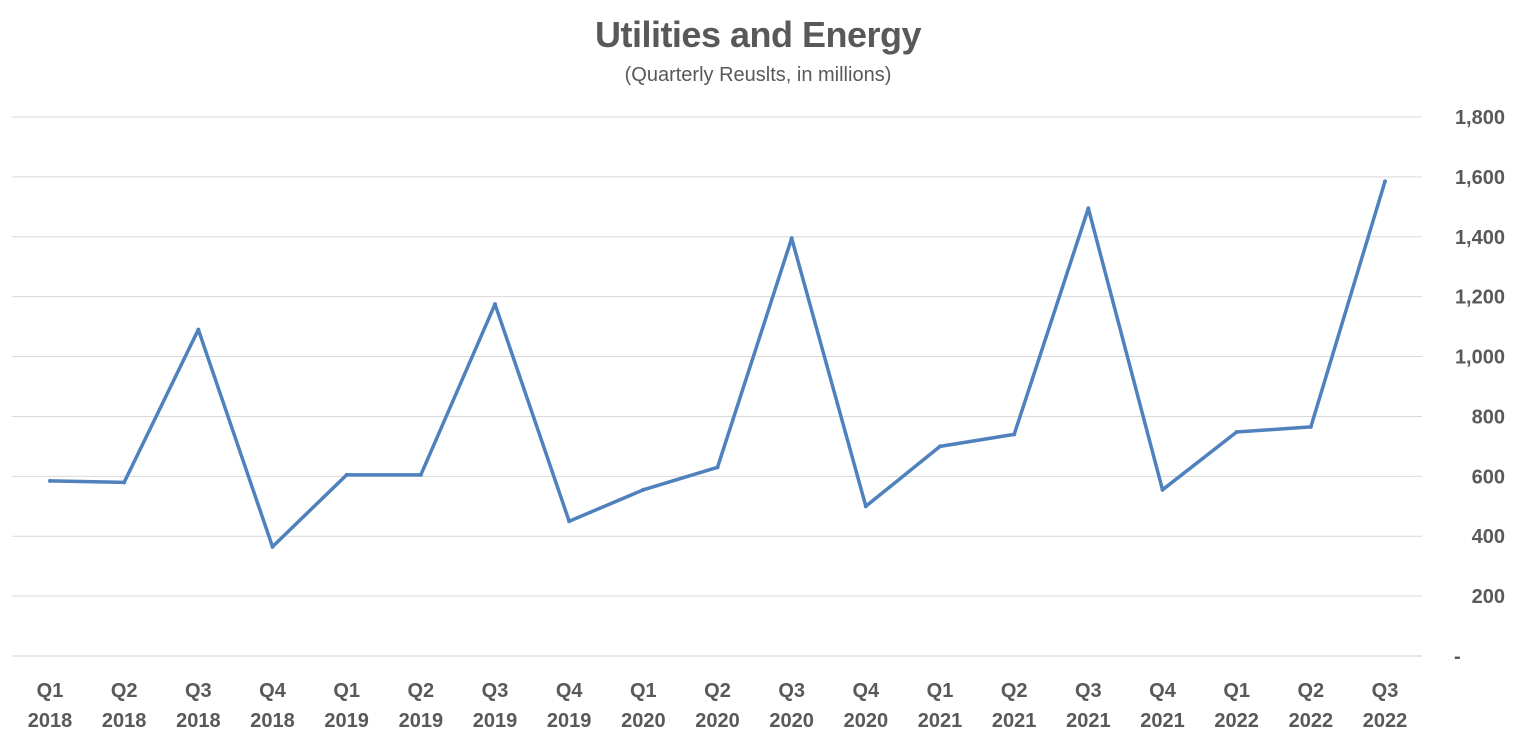  Describe the element at coordinates (1480, 178) in the screenshot. I see `y-tick-label: 1,600` at that location.